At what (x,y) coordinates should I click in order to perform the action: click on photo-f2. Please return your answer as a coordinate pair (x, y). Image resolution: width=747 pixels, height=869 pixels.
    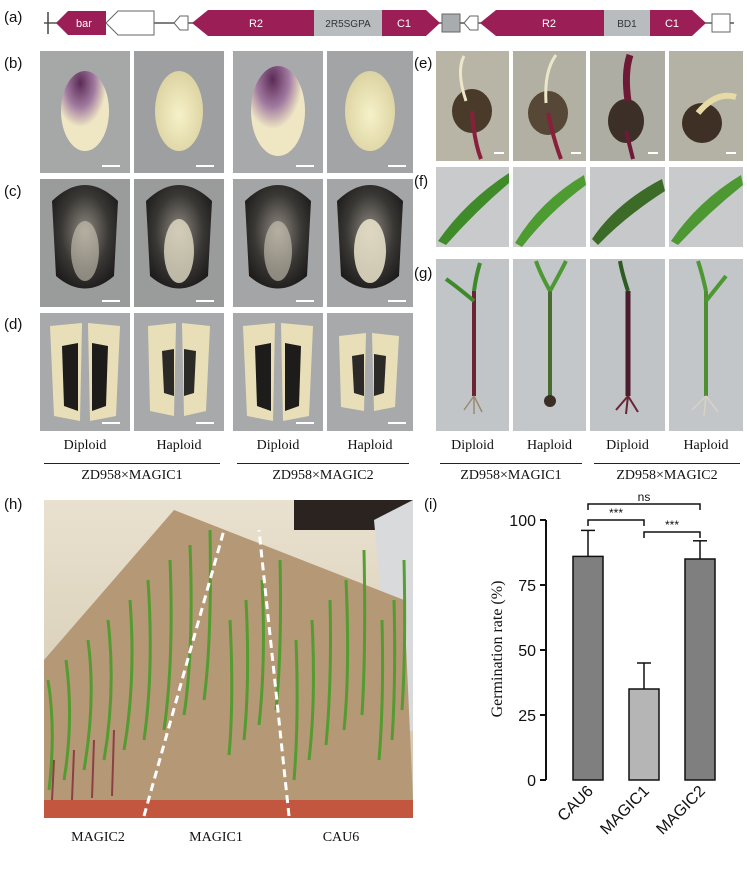
    Looking at the image, I should click on (549, 207).